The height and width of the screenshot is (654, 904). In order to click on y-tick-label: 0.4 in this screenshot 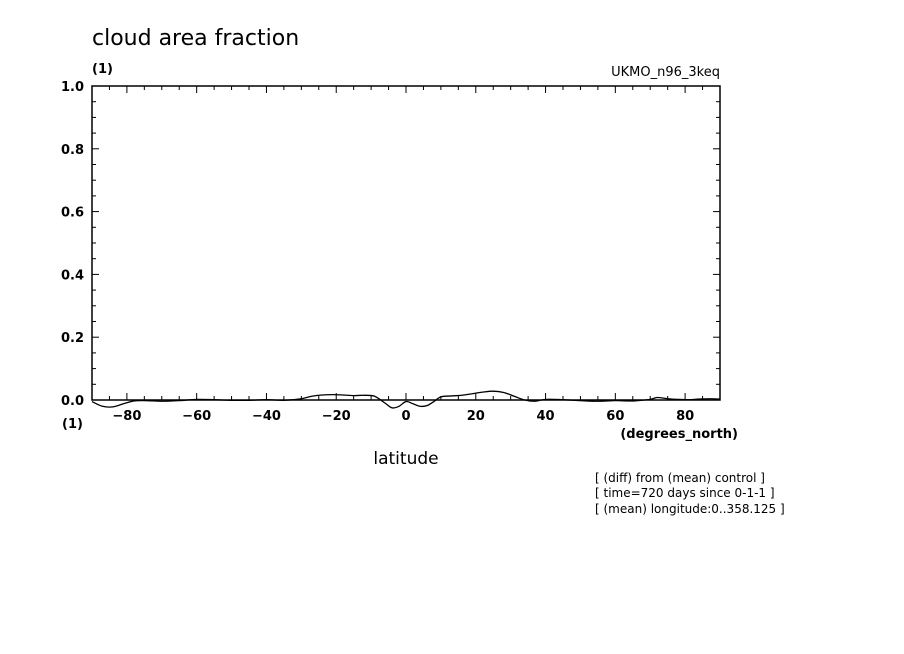, I will do `click(72, 275)`.